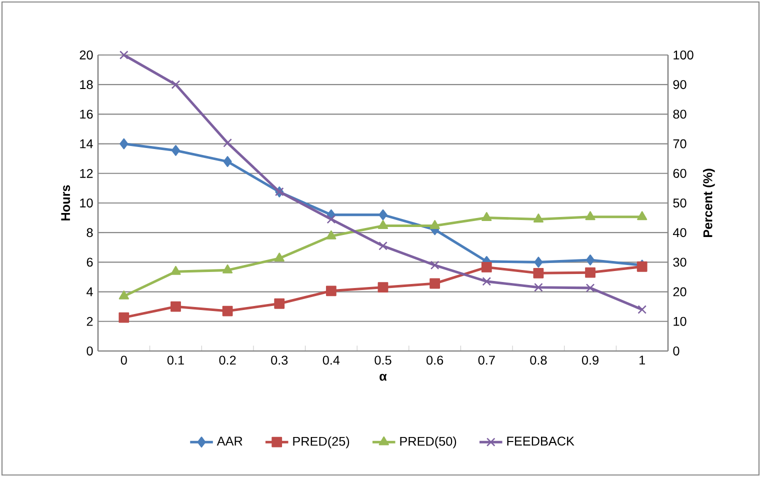 The width and height of the screenshot is (761, 477). I want to click on y-tick-label: 10, so click(86, 203).